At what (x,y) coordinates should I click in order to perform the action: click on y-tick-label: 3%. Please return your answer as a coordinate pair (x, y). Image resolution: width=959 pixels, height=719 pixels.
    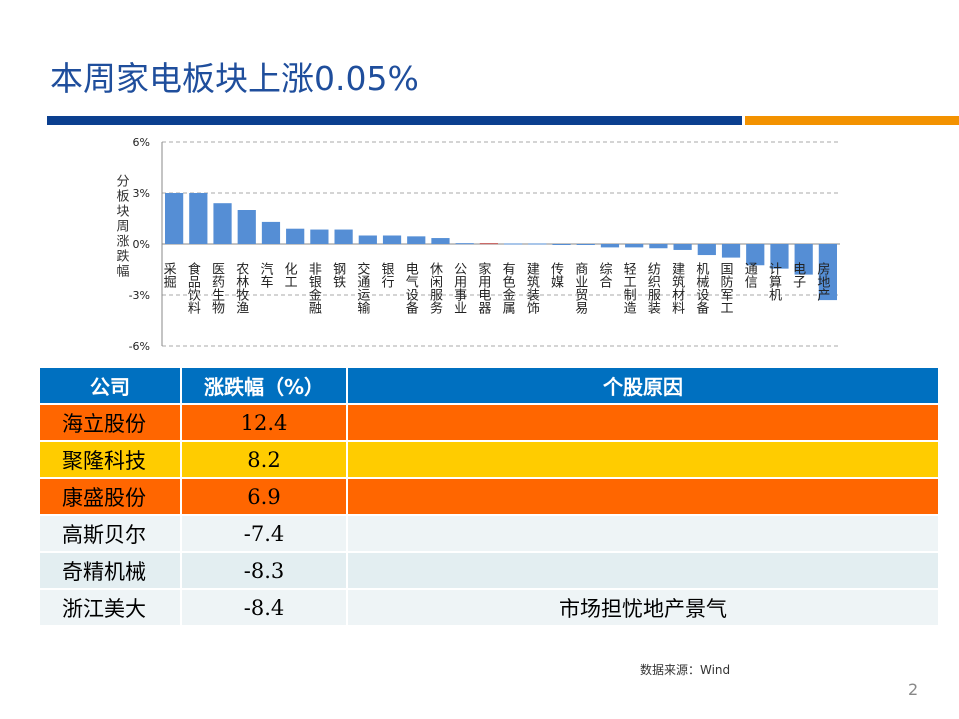
    Looking at the image, I should click on (141, 193).